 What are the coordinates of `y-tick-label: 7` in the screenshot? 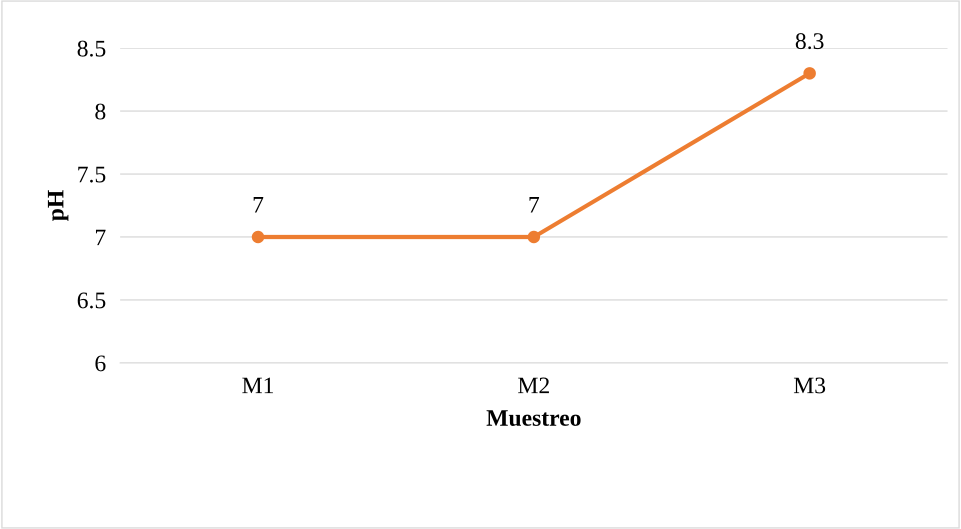 It's located at (101, 238).